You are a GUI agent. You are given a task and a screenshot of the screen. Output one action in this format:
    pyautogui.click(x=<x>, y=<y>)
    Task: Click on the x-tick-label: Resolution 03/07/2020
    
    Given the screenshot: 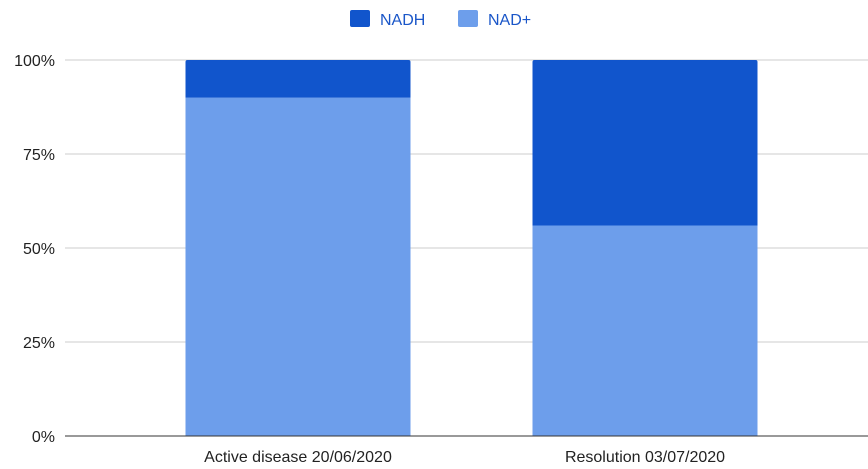 What is the action you would take?
    pyautogui.click(x=645, y=457)
    